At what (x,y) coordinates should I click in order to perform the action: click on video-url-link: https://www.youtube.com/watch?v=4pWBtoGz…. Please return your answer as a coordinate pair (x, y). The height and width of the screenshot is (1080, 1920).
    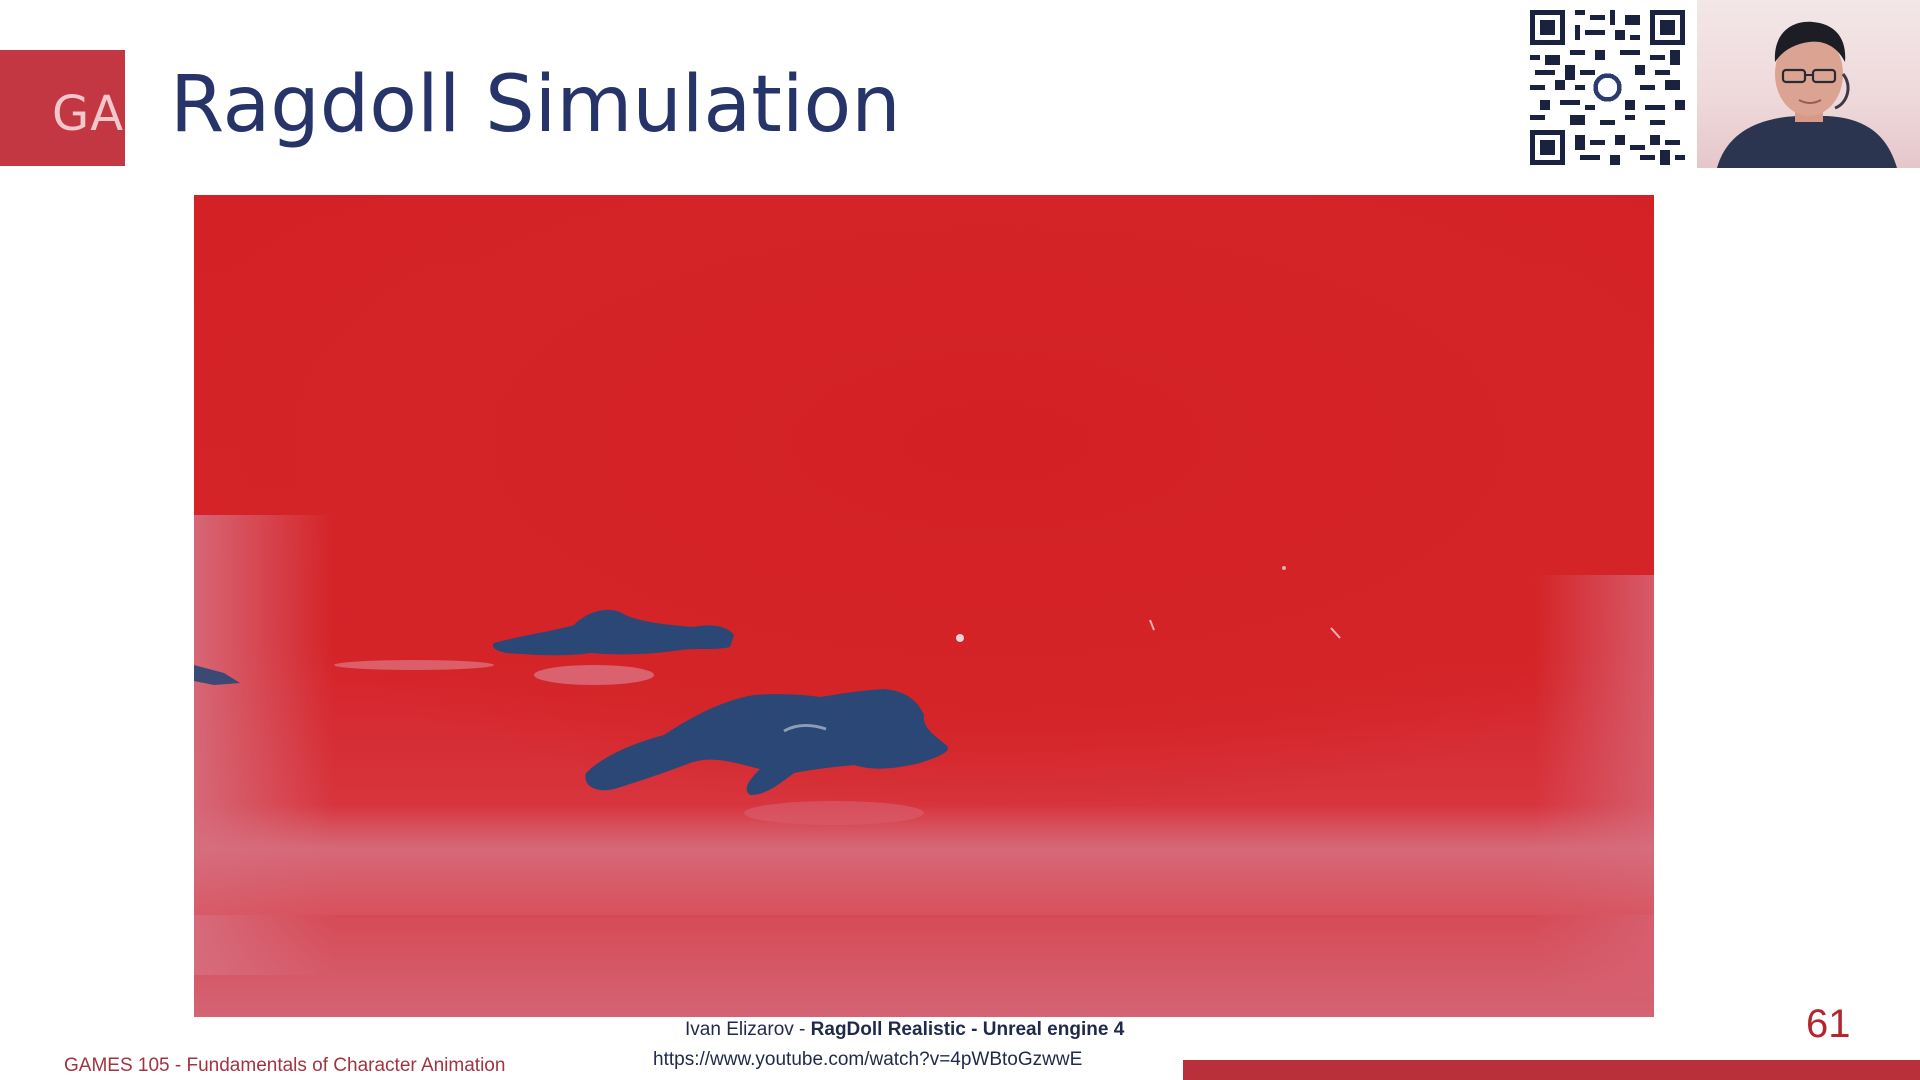
    Looking at the image, I should click on (868, 1059).